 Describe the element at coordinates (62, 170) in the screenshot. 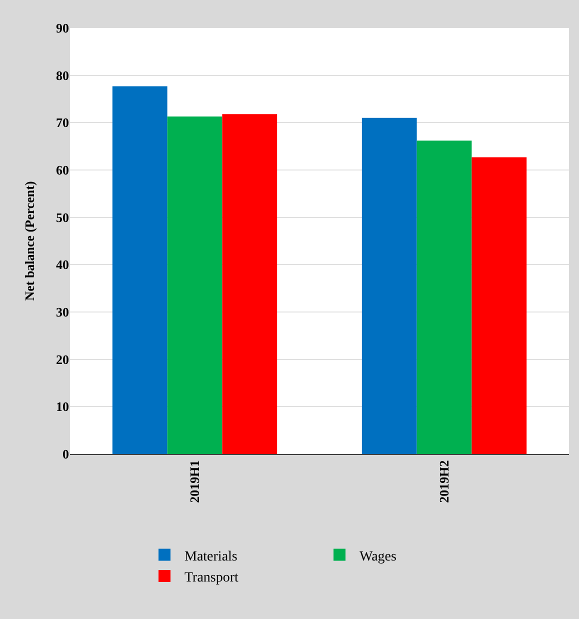

I see `y-tick-label: 60` at that location.